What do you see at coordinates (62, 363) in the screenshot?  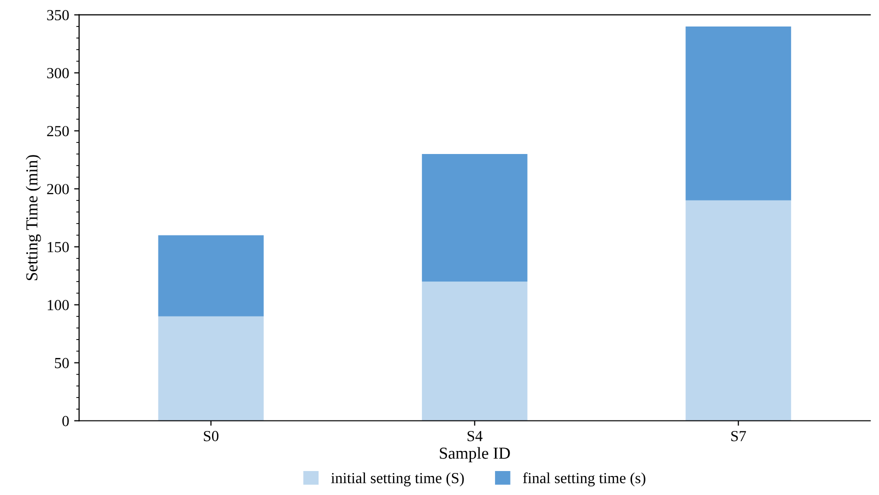 I see `y-tick-label: 50` at bounding box center [62, 363].